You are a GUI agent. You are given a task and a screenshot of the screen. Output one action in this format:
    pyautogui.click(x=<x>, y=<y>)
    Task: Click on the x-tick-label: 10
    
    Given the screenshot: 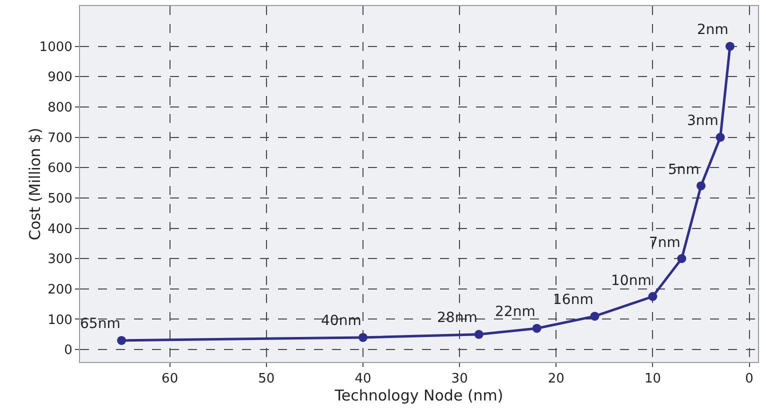 What is the action you would take?
    pyautogui.click(x=653, y=379)
    